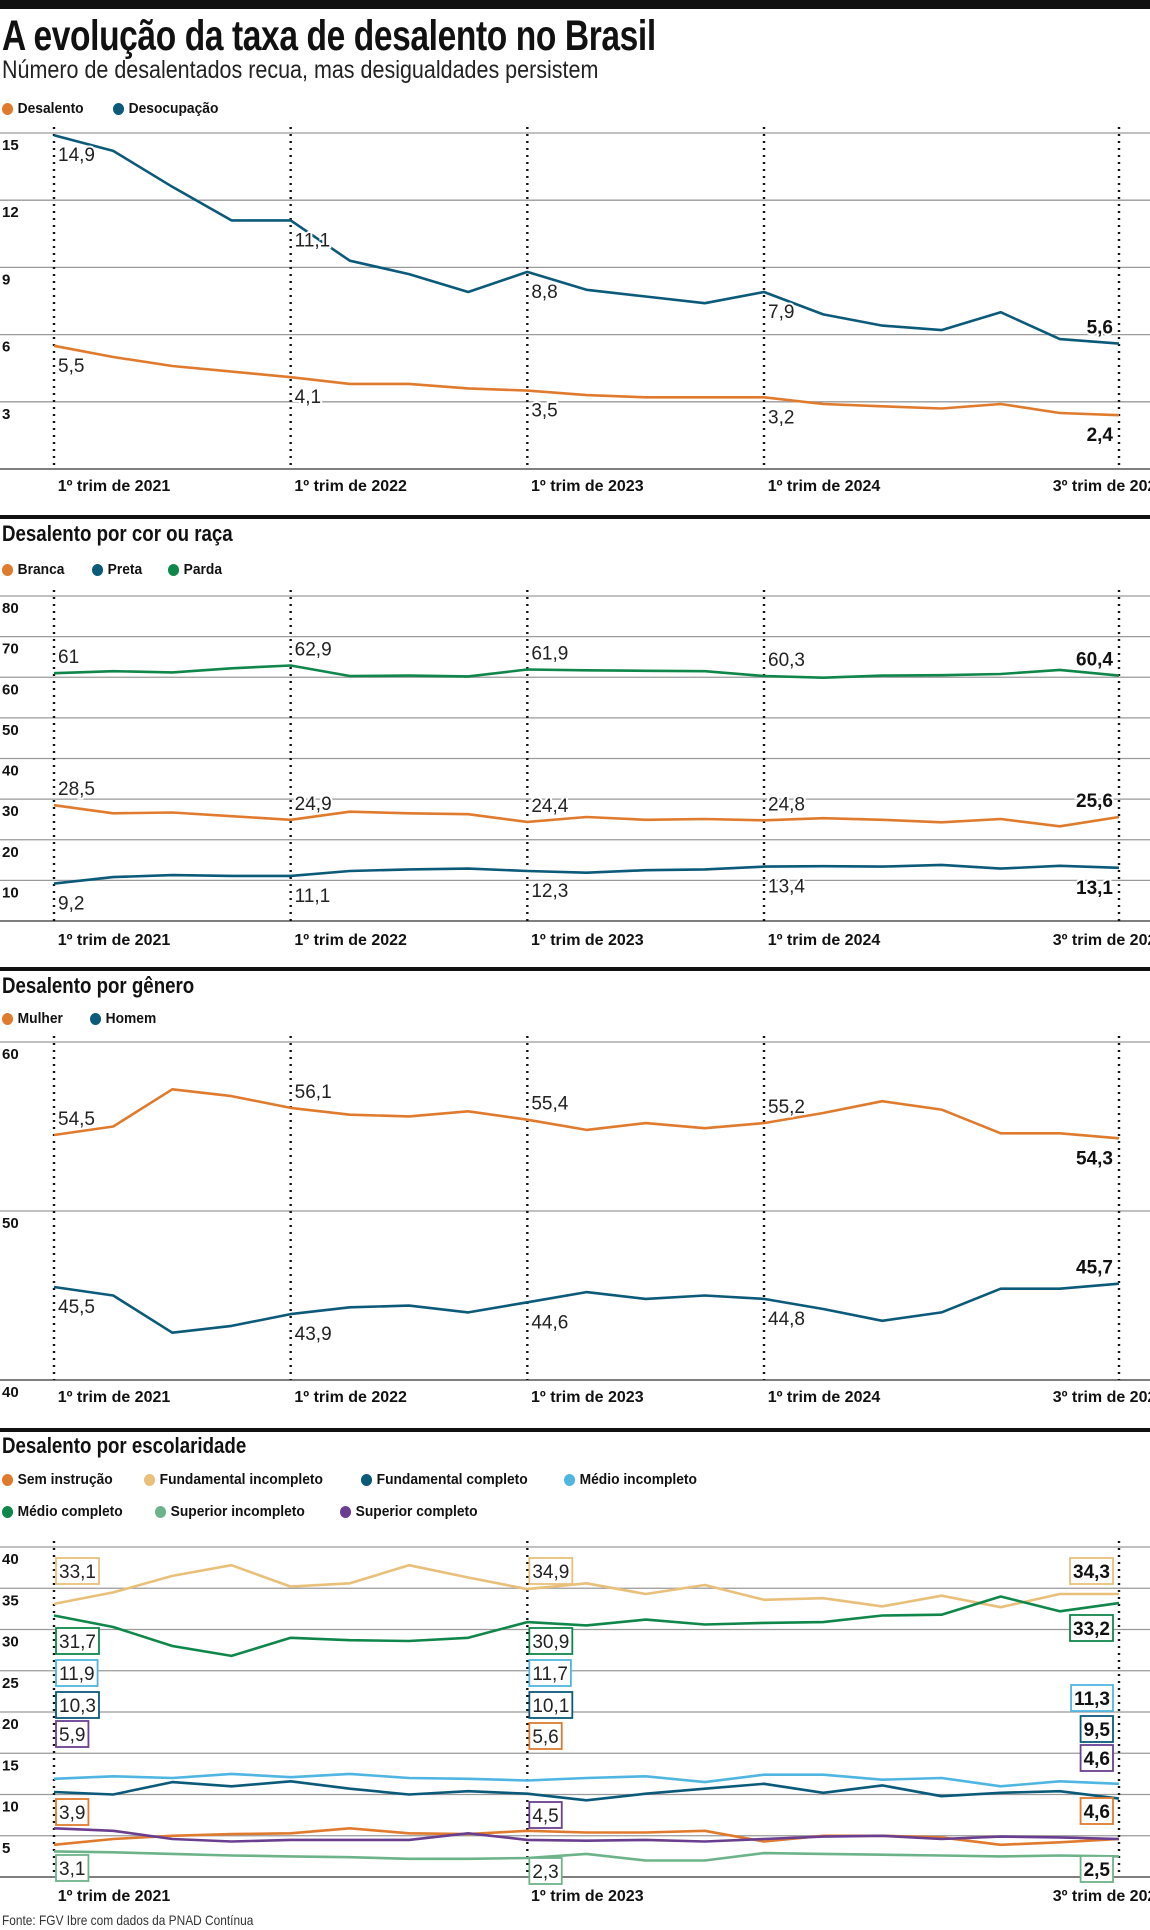 The image size is (1150, 1930). I want to click on series-line-sem-instru-o, so click(586, 1837).